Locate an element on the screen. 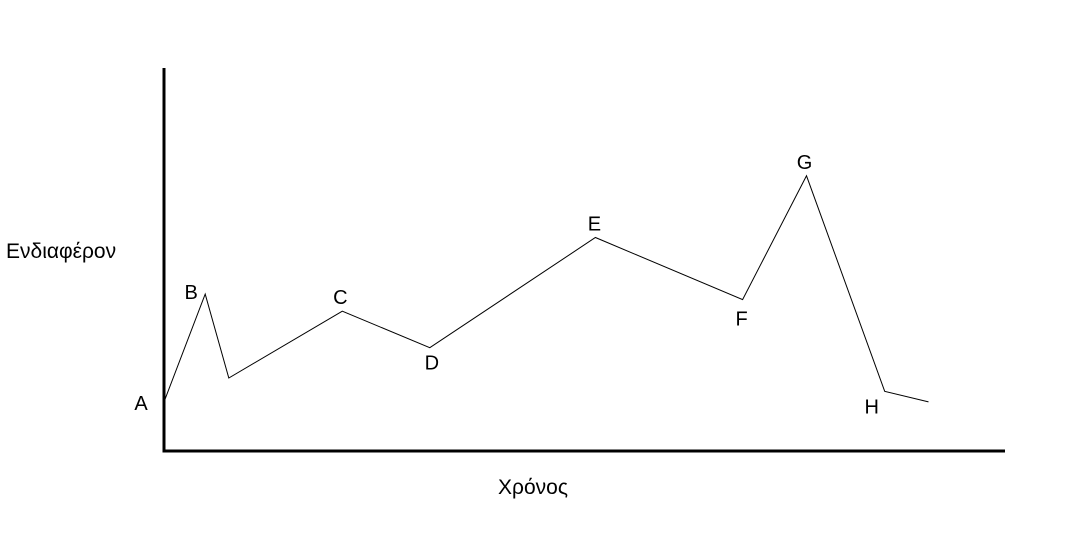 Image resolution: width=1067 pixels, height=543 pixels. point-label-b: B is located at coordinates (191, 293).